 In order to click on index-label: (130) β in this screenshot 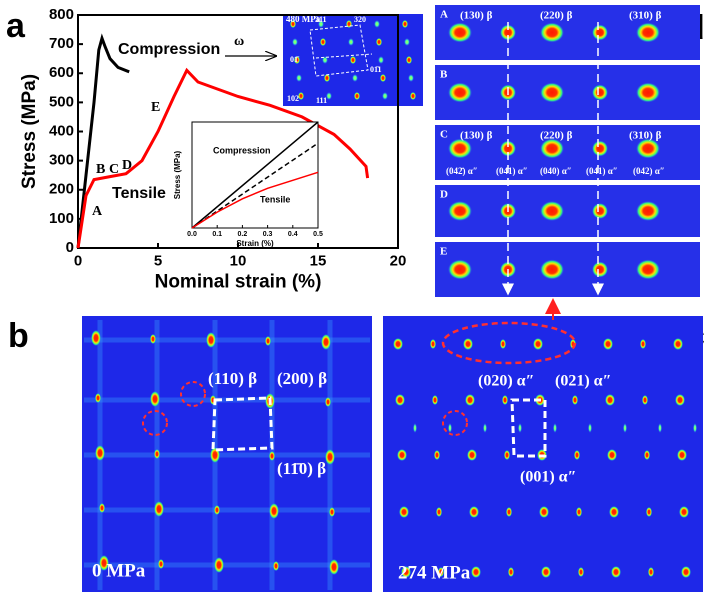, I will do `click(476, 16)`.